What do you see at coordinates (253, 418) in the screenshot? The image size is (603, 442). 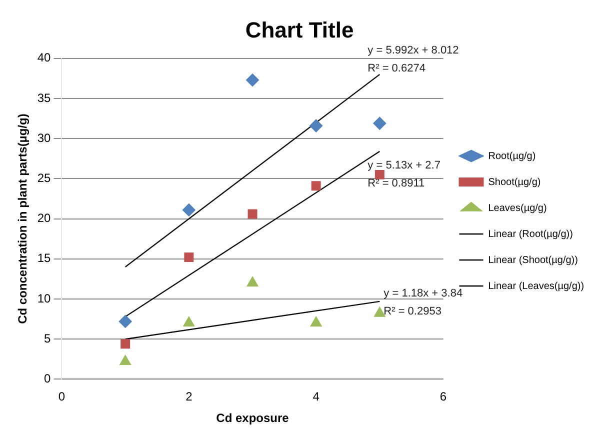 I see `x-axis-title: Cd exposure` at bounding box center [253, 418].